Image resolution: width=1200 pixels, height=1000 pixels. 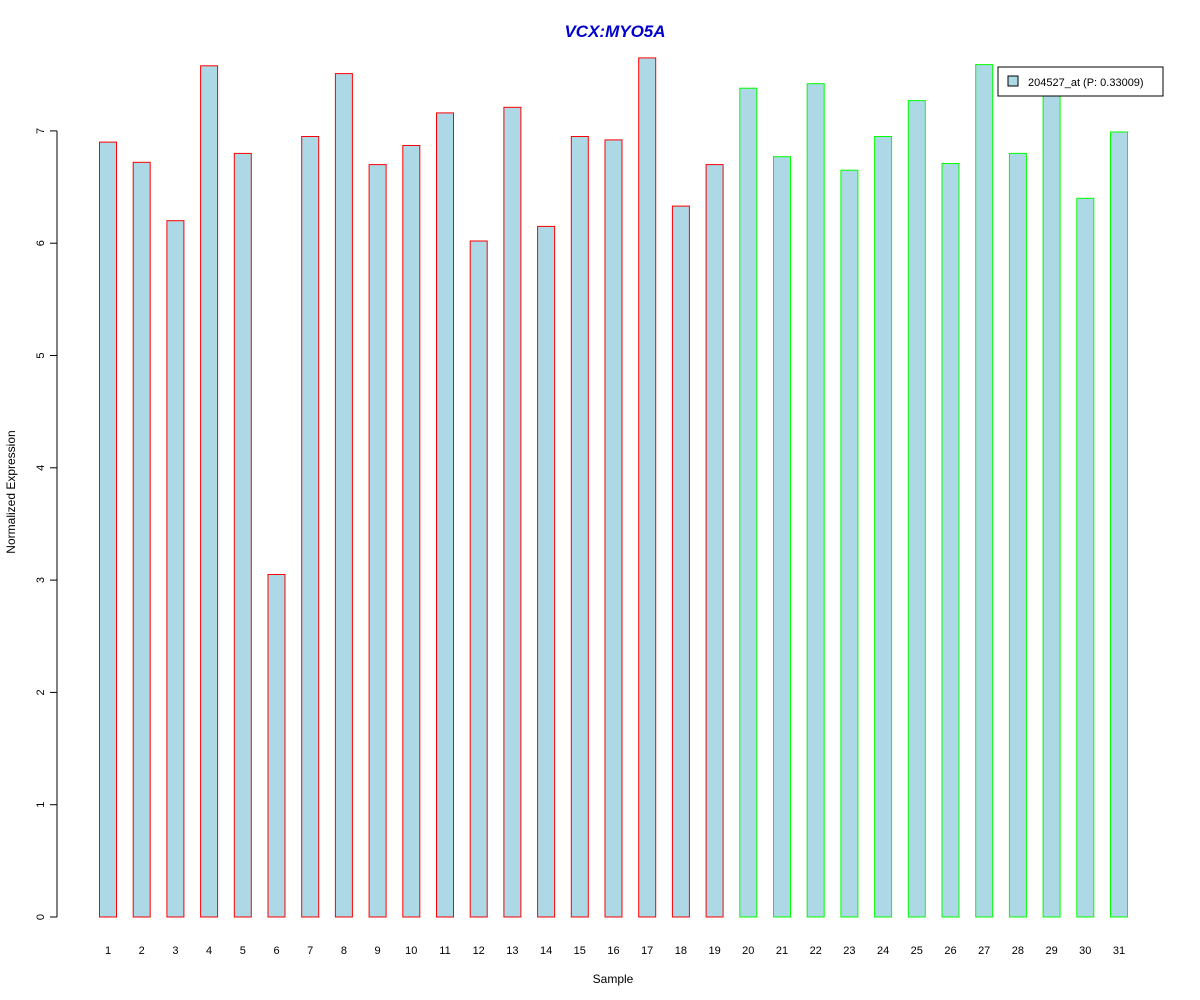 What do you see at coordinates (1051, 951) in the screenshot?
I see `x-tick-label: 29` at bounding box center [1051, 951].